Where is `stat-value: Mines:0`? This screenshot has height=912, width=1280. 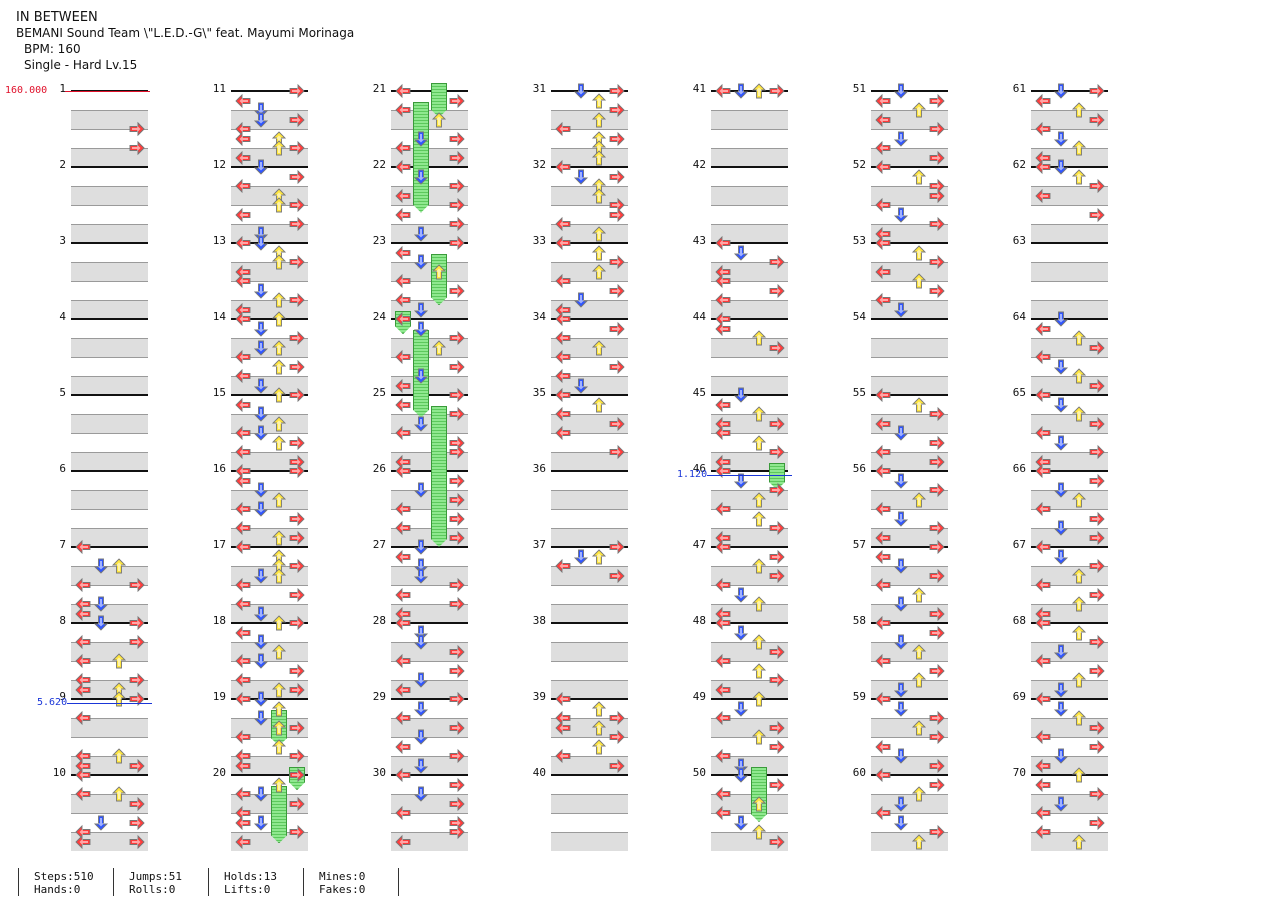 stat-value: Mines:0 is located at coordinates (342, 876).